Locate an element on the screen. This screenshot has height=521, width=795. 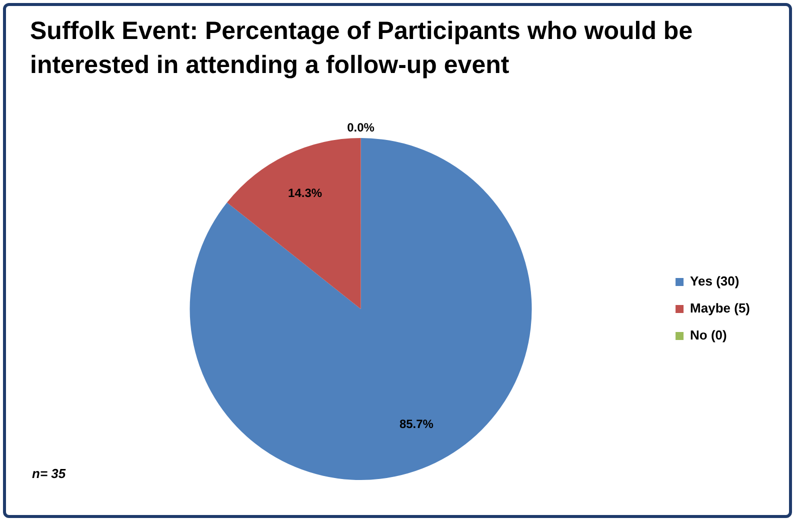
data-label: 14.3% is located at coordinates (305, 193).